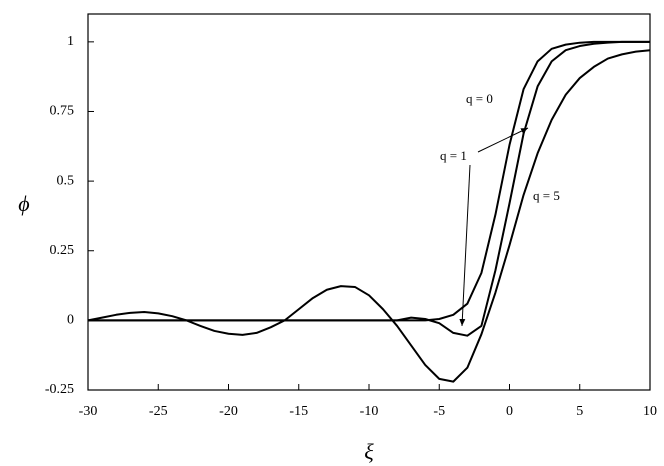  What do you see at coordinates (369, 451) in the screenshot?
I see `x-axis-label: ξ` at bounding box center [369, 451].